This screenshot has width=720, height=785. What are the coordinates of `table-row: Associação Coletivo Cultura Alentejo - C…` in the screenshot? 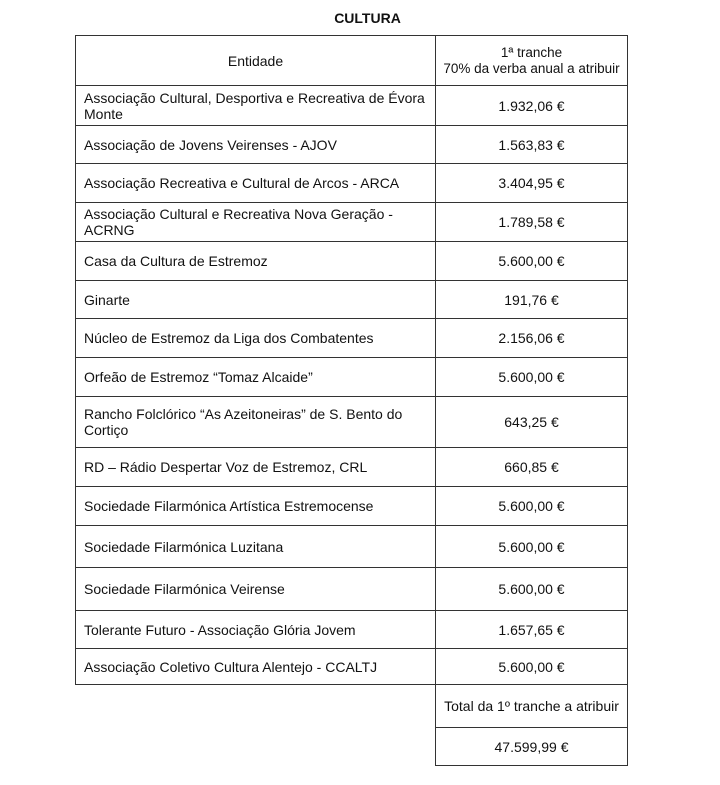 It's located at (351, 666).